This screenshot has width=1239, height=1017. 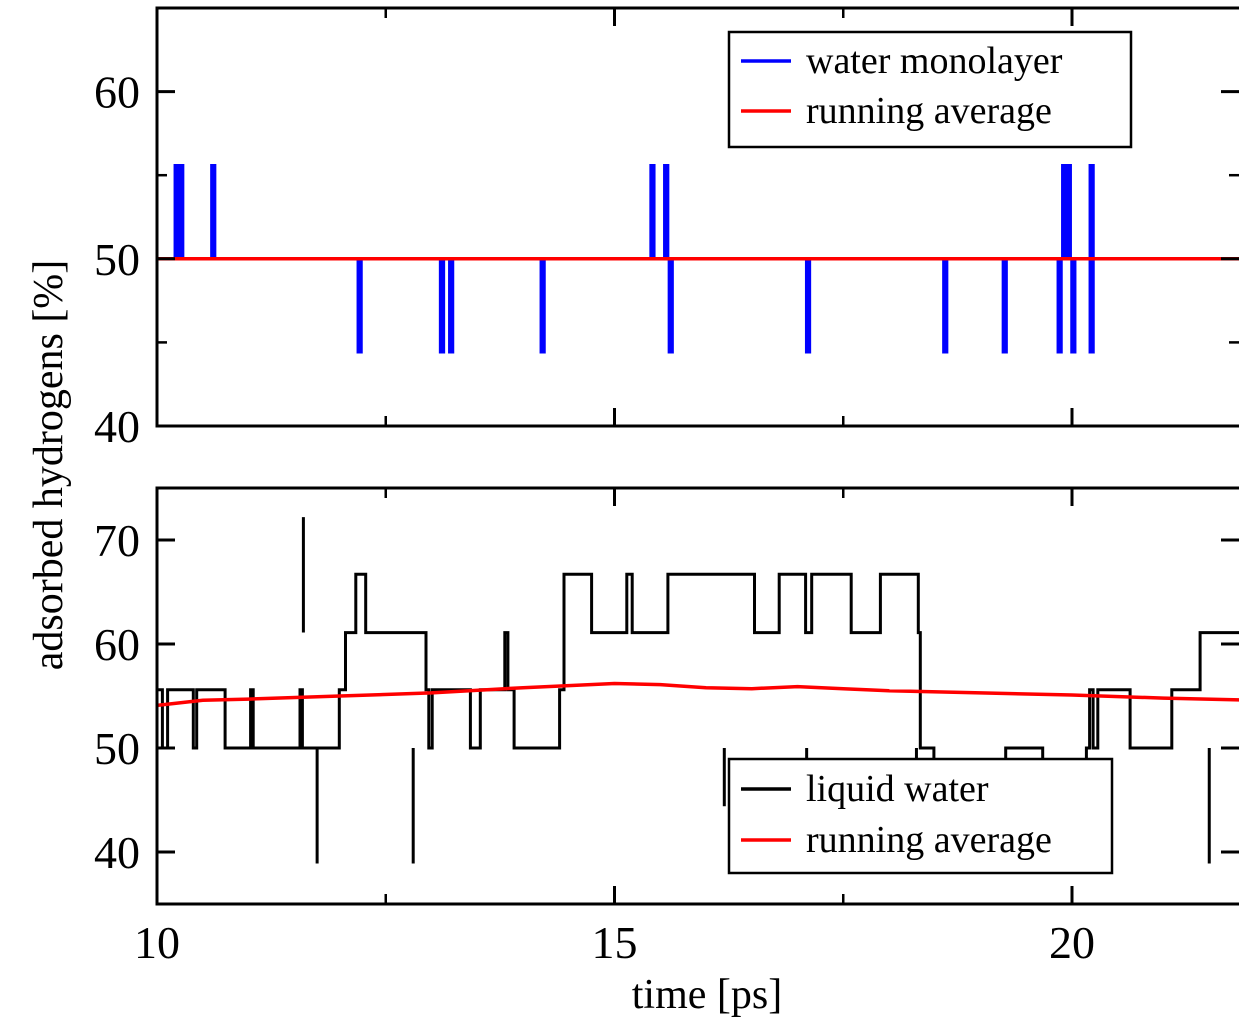 I want to click on x-tick-label: 15, so click(x=615, y=942).